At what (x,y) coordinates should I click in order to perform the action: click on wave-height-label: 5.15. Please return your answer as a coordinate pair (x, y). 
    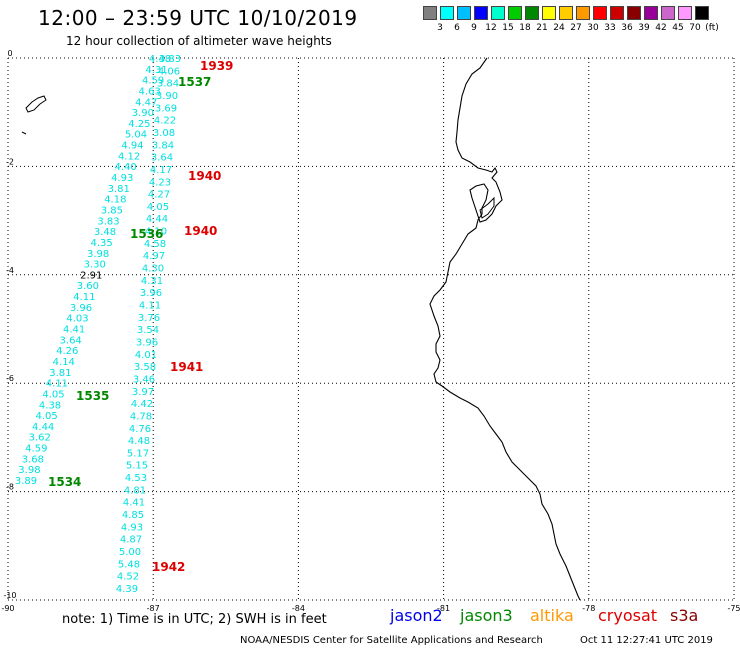
    Looking at the image, I should click on (137, 466).